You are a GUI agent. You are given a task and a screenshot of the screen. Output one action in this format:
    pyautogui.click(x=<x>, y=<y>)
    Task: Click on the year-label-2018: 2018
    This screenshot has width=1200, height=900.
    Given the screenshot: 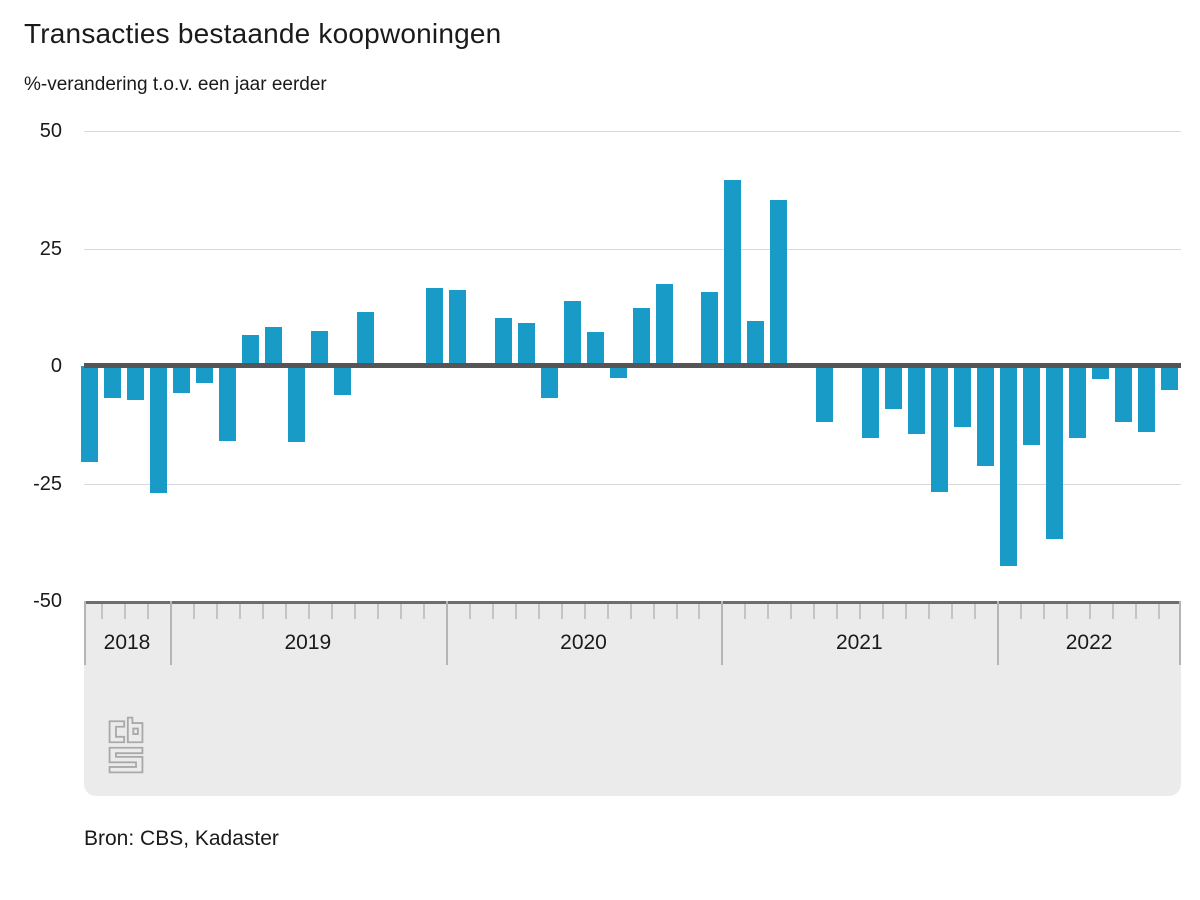 What is the action you would take?
    pyautogui.click(x=127, y=642)
    